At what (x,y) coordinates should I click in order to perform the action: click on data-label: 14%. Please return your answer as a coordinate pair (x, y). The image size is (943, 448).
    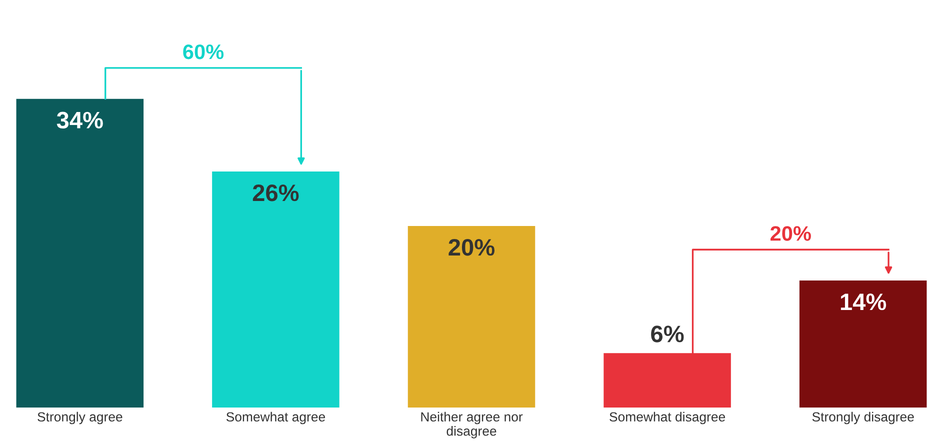
    Looking at the image, I should click on (863, 302).